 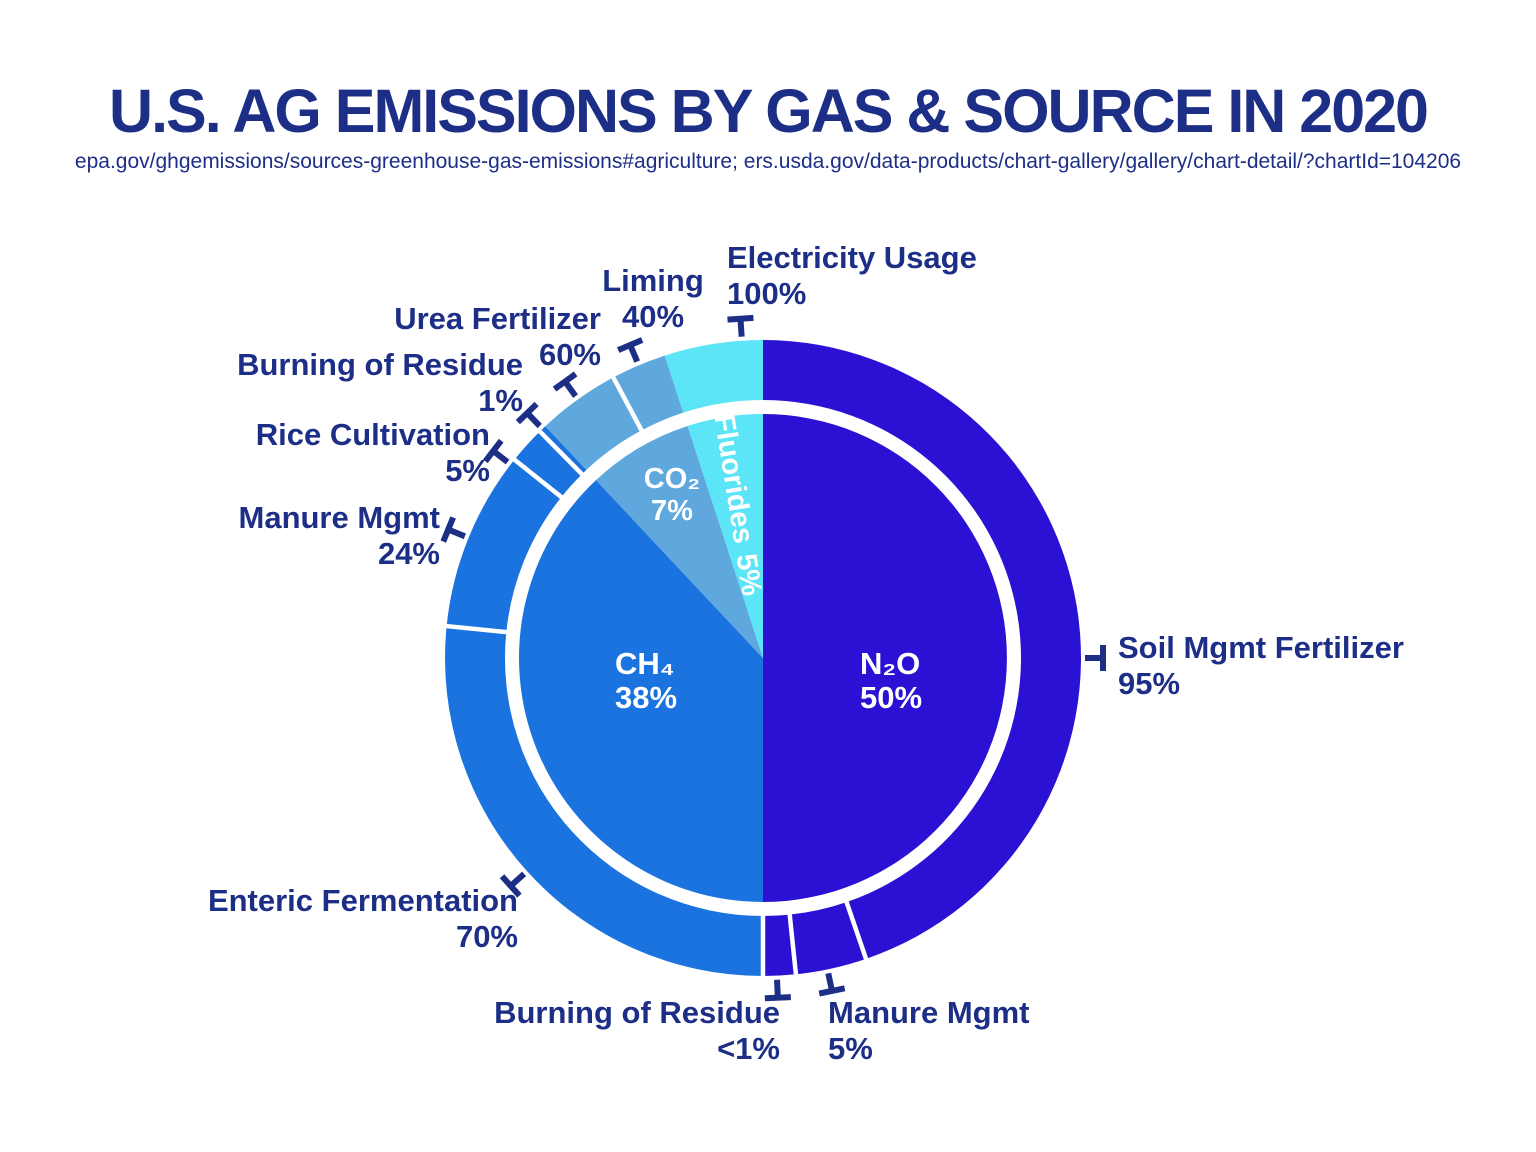 What do you see at coordinates (852, 276) in the screenshot?
I see `callout-electricity-usage: Electricity Usage 100%` at bounding box center [852, 276].